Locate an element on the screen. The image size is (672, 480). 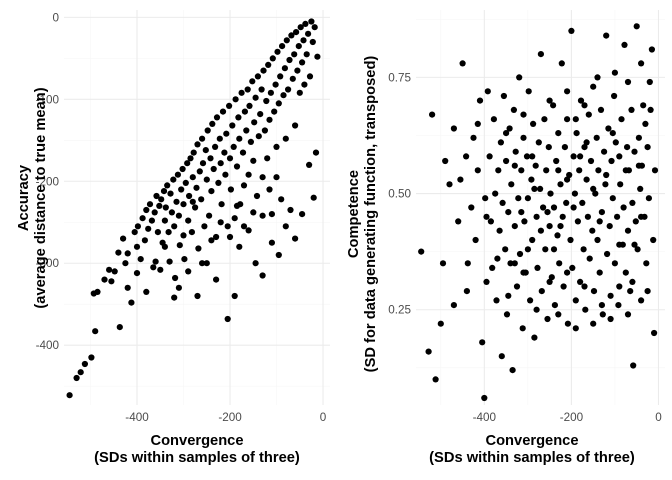
accuracy-y-title-line2: (average distance to true mean) is located at coordinates (41, 197).